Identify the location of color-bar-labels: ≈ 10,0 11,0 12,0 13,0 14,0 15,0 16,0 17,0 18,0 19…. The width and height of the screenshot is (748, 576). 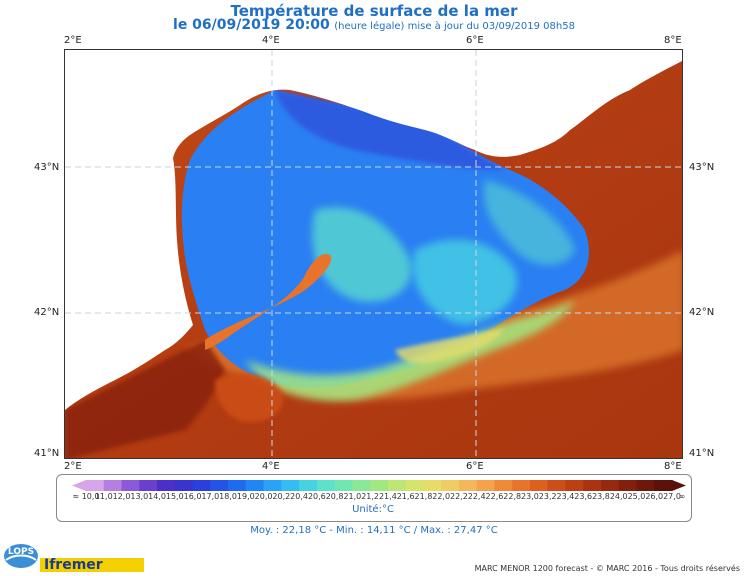
(379, 498).